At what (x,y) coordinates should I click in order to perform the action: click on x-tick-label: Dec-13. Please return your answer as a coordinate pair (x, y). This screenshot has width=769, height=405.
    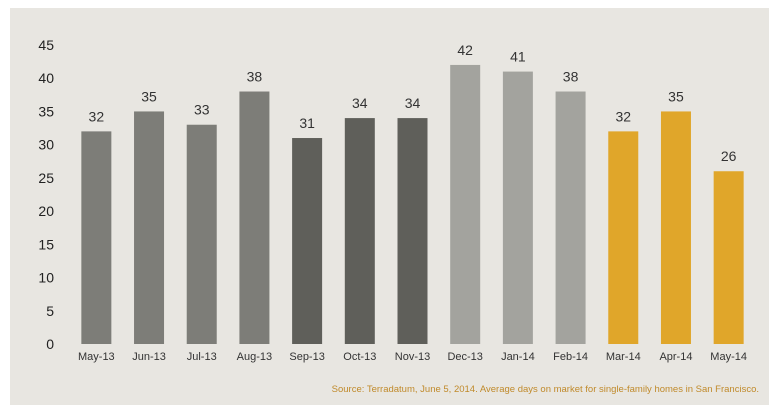
    Looking at the image, I should click on (464, 357).